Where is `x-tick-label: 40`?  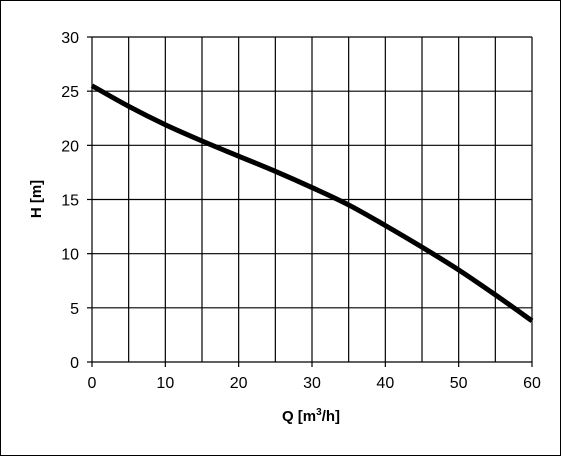 x-tick-label: 40 is located at coordinates (385, 383).